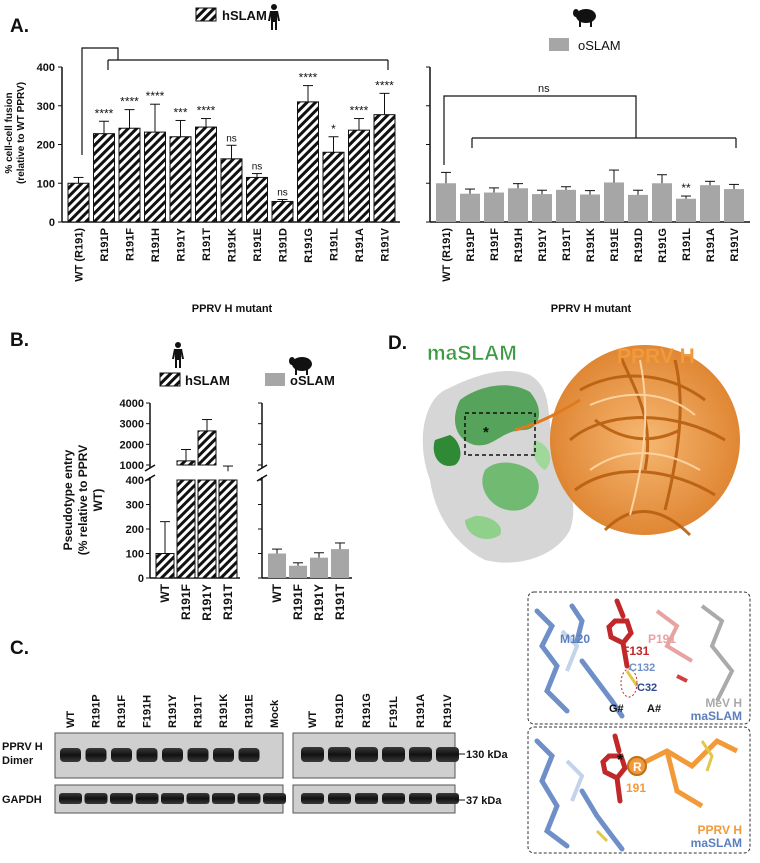 Image resolution: width=760 pixels, height=863 pixels. Describe the element at coordinates (97, 711) in the screenshot. I see `lane-label: R191P` at that location.